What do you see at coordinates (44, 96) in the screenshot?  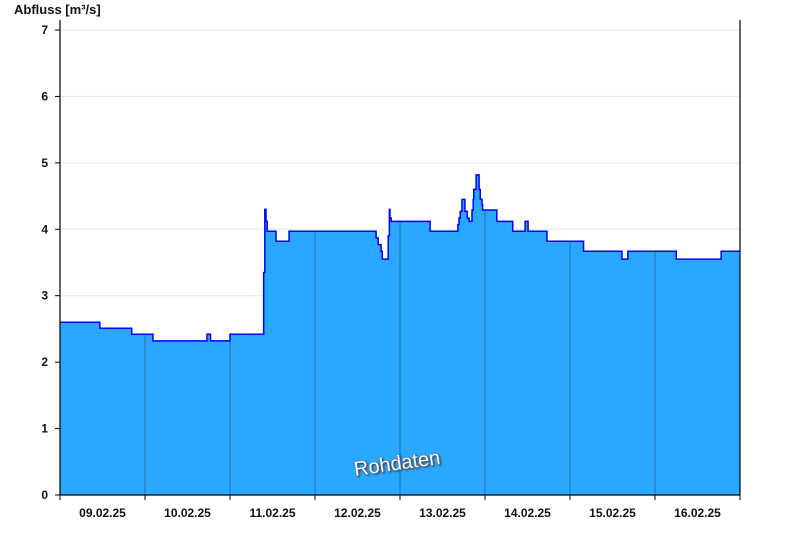 I see `y-tick-label: 6` at bounding box center [44, 96].